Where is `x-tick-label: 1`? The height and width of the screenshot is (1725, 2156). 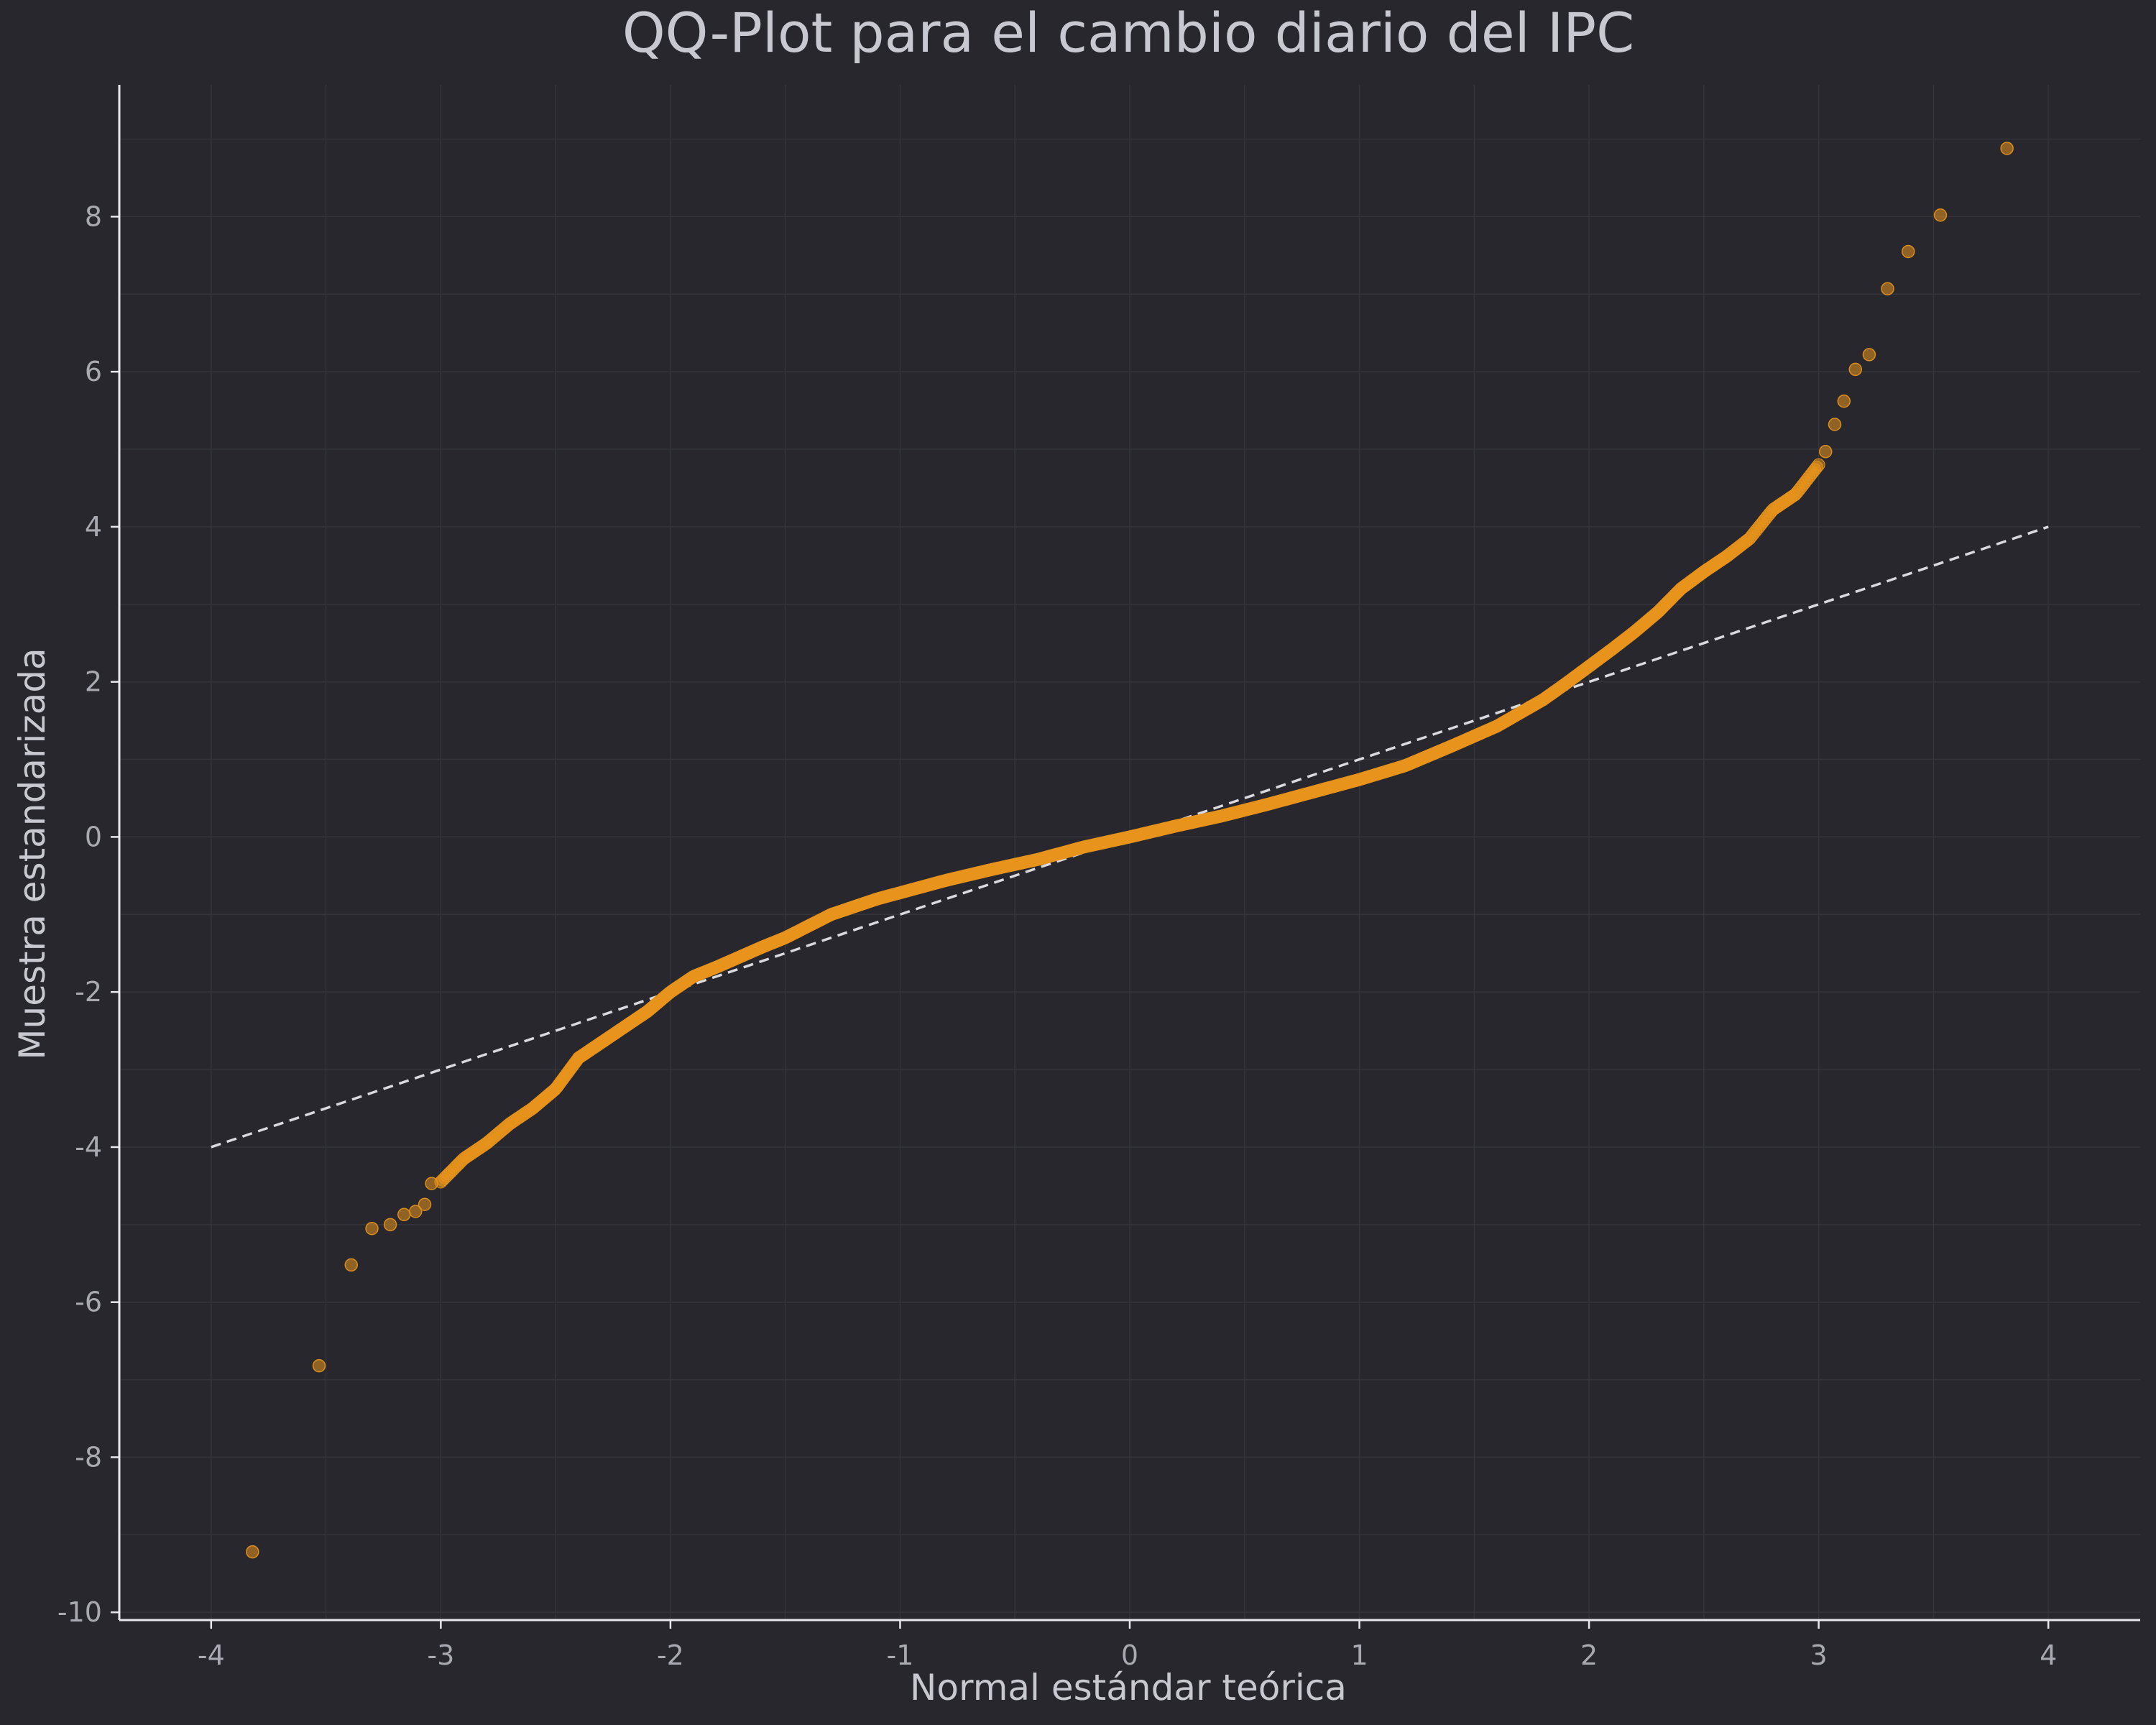
x-tick-label: 1 is located at coordinates (1359, 1655).